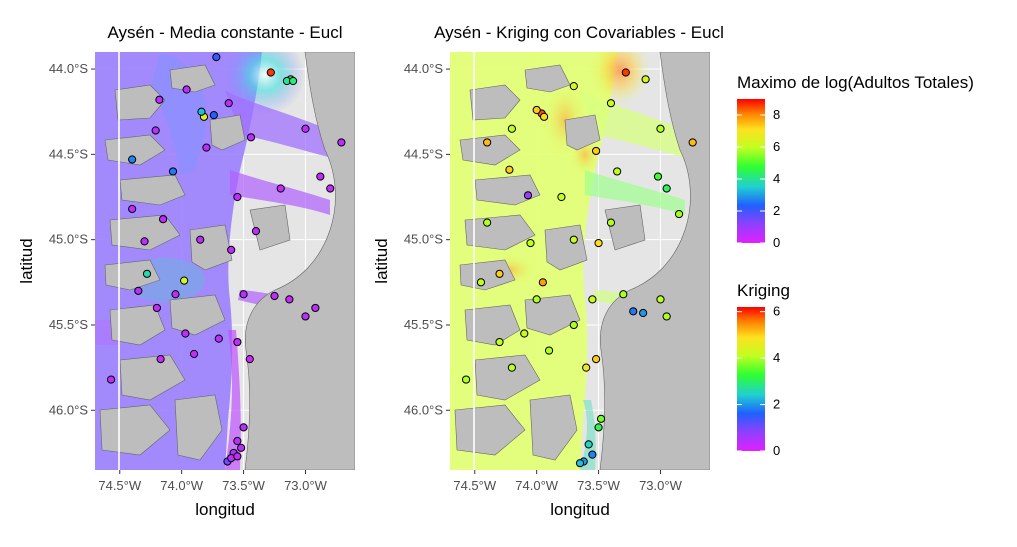 The width and height of the screenshot is (1017, 547). I want to click on panel2-y-tick-label: 44.0°S, so click(424, 68).